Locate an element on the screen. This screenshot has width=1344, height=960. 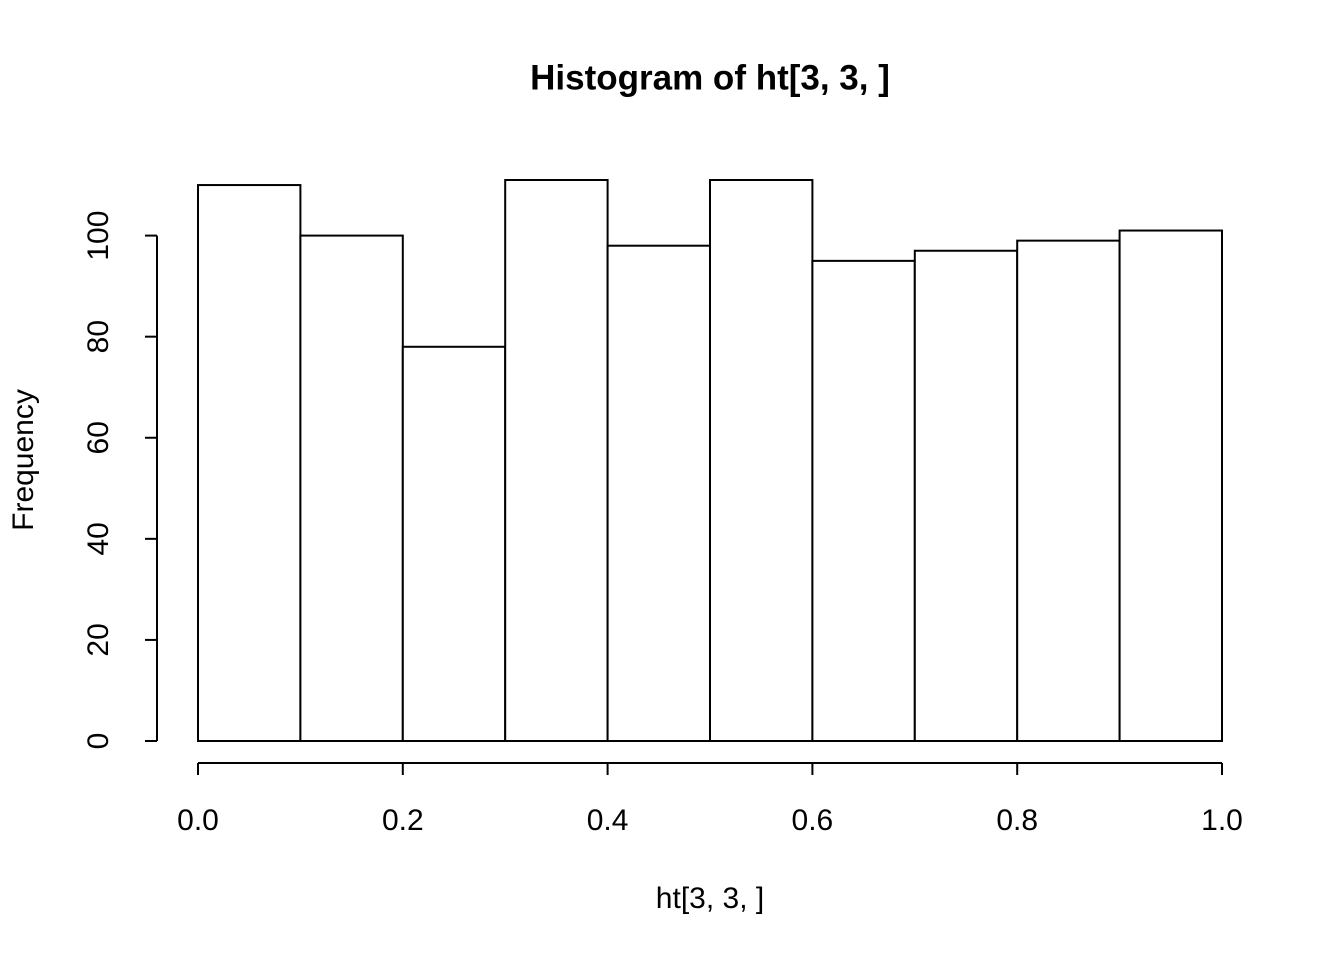
x-tick-label: 0.2 is located at coordinates (403, 820).